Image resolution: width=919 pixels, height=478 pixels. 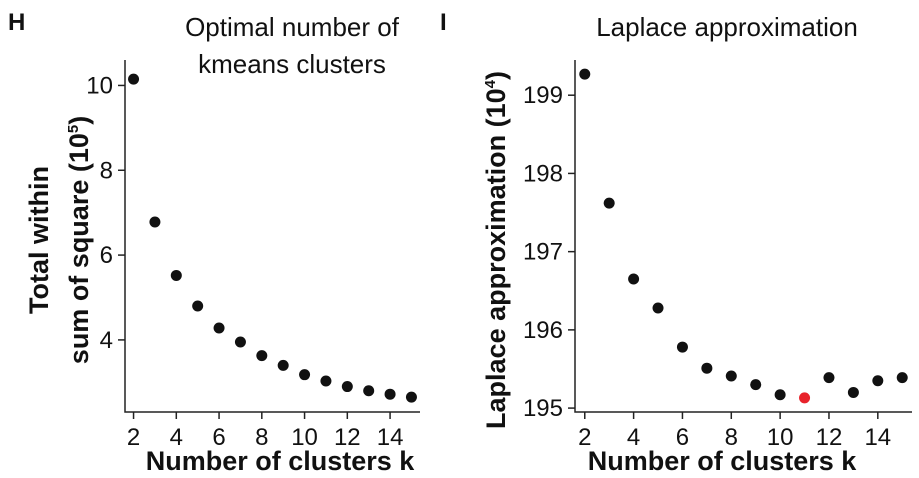 I want to click on panel-h-y-tick-label: 6, so click(x=106, y=255).